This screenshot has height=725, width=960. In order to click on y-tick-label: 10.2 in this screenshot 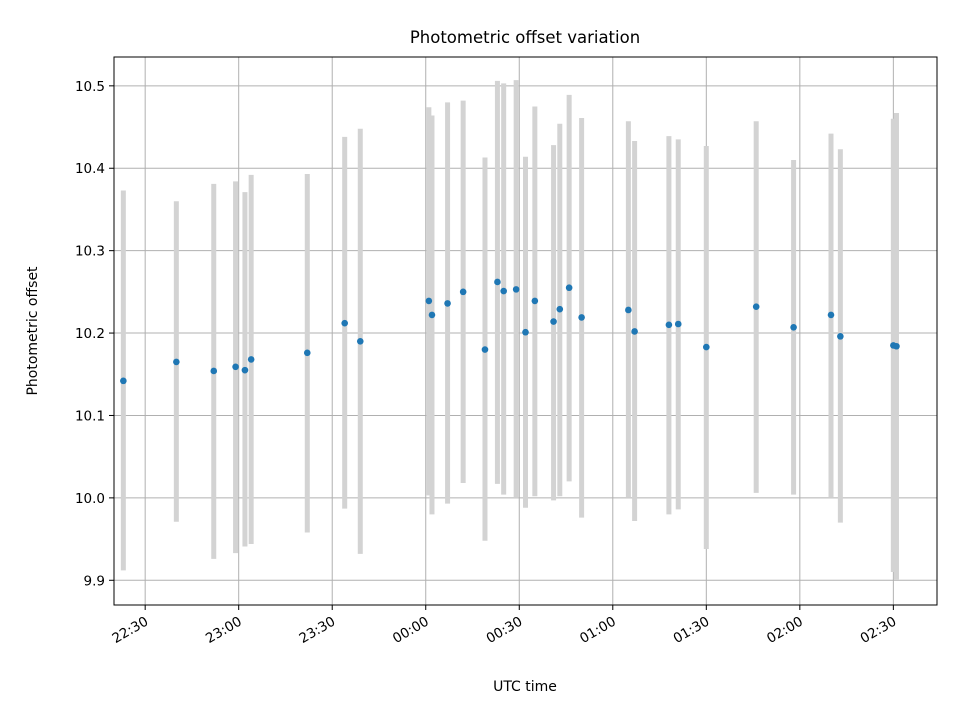, I will do `click(90, 334)`.